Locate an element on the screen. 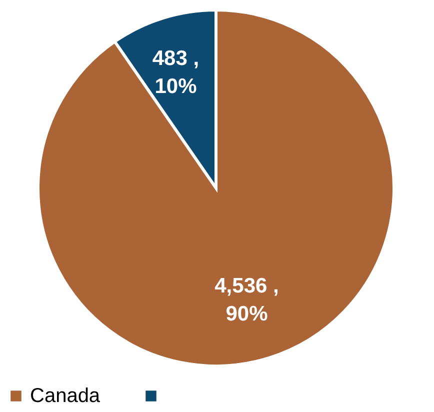  data-label: 483 , 10% is located at coordinates (176, 72).